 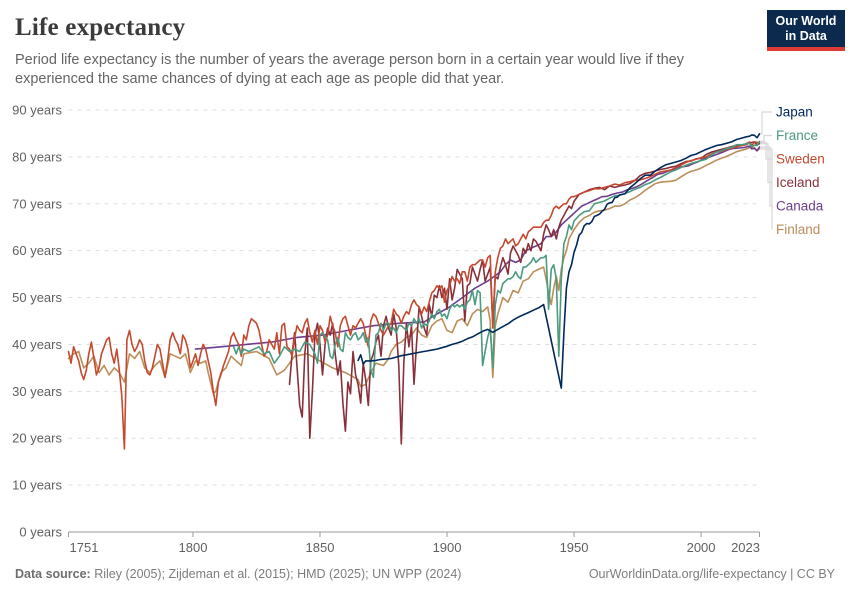 What do you see at coordinates (701, 547) in the screenshot?
I see `x-axis-tick-label: 2000` at bounding box center [701, 547].